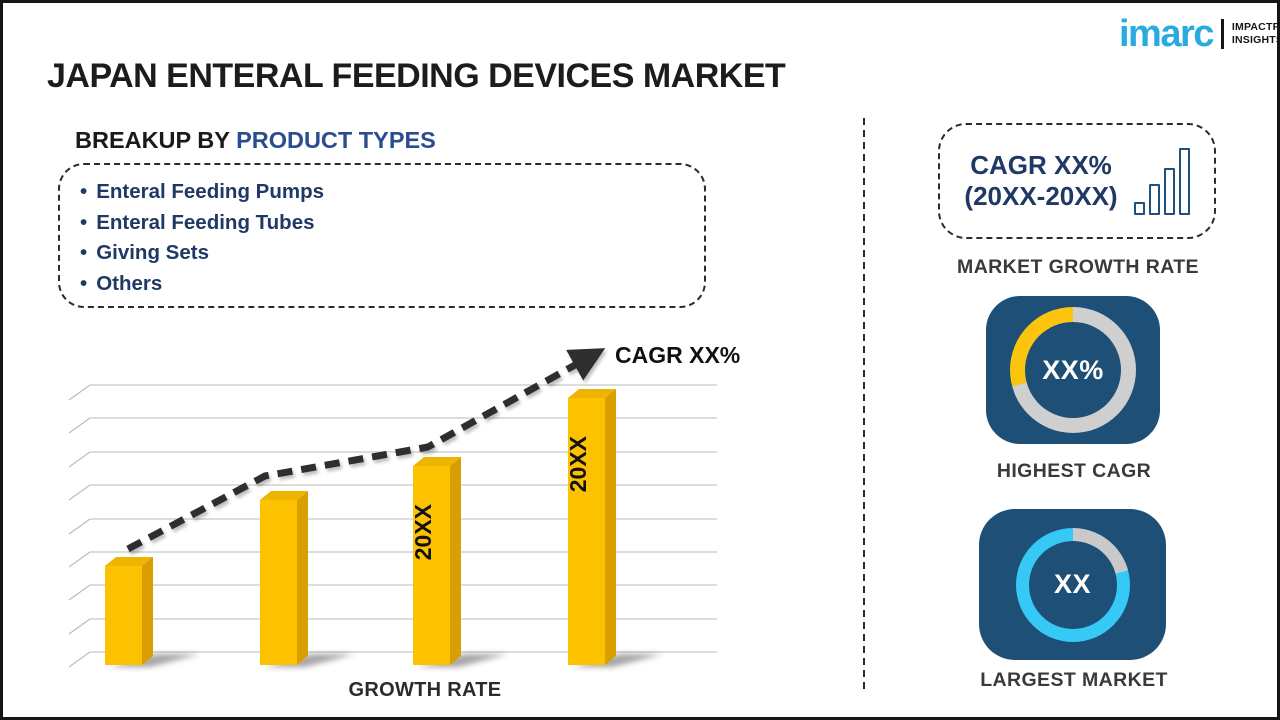  What do you see at coordinates (1074, 471) in the screenshot?
I see `highest-cagr-caption: HIGHEST CAGR` at bounding box center [1074, 471].